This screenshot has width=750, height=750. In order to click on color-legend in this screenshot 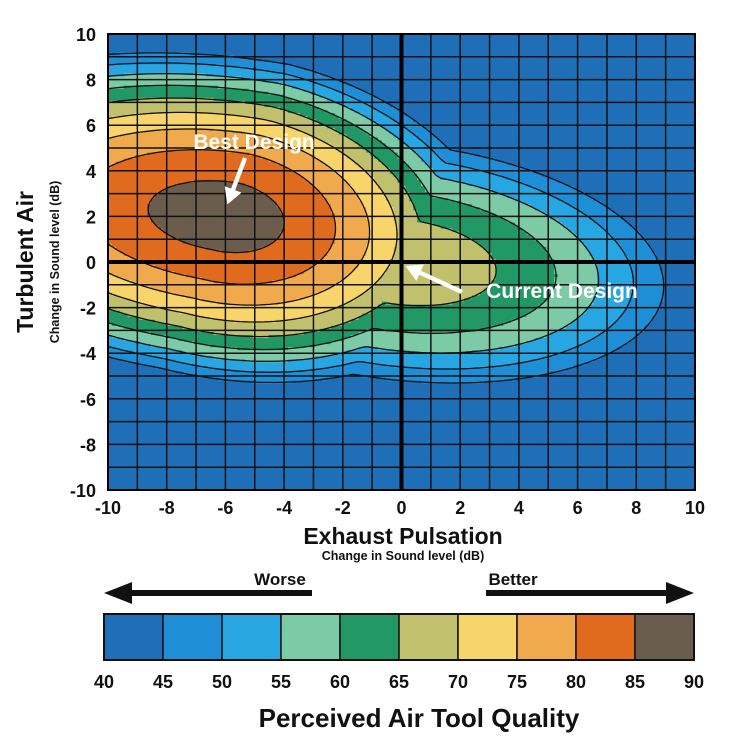, I will do `click(399, 637)`.